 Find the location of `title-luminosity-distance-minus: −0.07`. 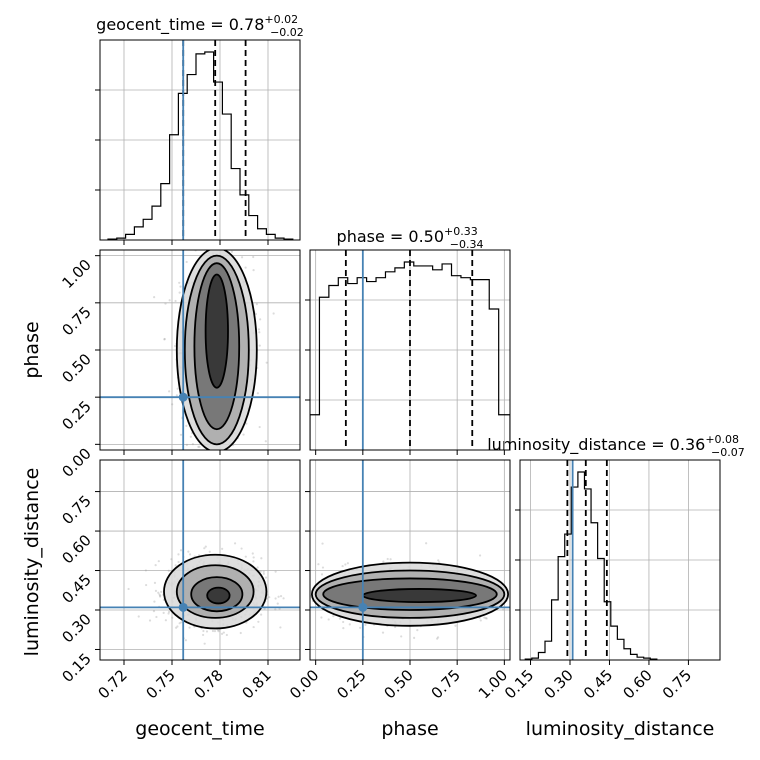

title-luminosity-distance-minus: −0.07 is located at coordinates (728, 452).